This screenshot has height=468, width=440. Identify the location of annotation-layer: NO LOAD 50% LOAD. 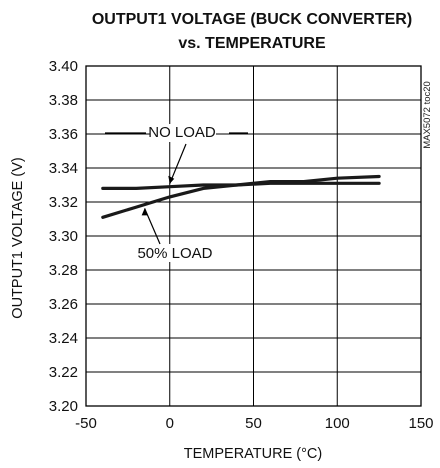
(176, 193).